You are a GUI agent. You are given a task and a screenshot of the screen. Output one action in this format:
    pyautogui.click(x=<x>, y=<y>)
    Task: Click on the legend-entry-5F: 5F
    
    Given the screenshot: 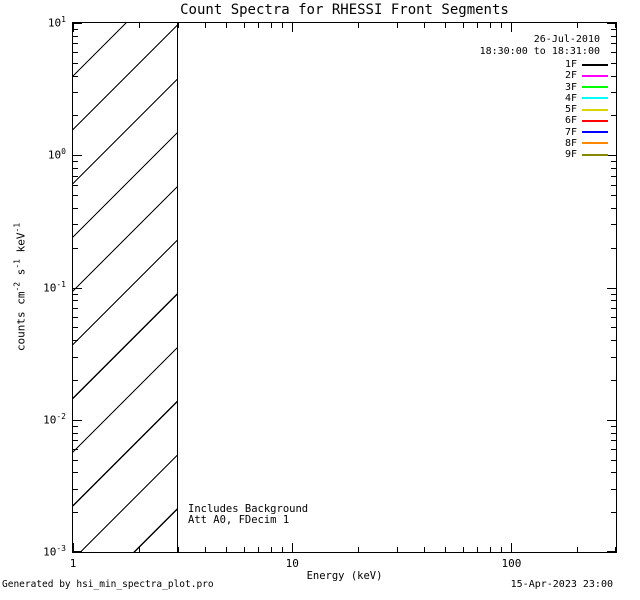 What is the action you would take?
    pyautogui.click(x=548, y=109)
    